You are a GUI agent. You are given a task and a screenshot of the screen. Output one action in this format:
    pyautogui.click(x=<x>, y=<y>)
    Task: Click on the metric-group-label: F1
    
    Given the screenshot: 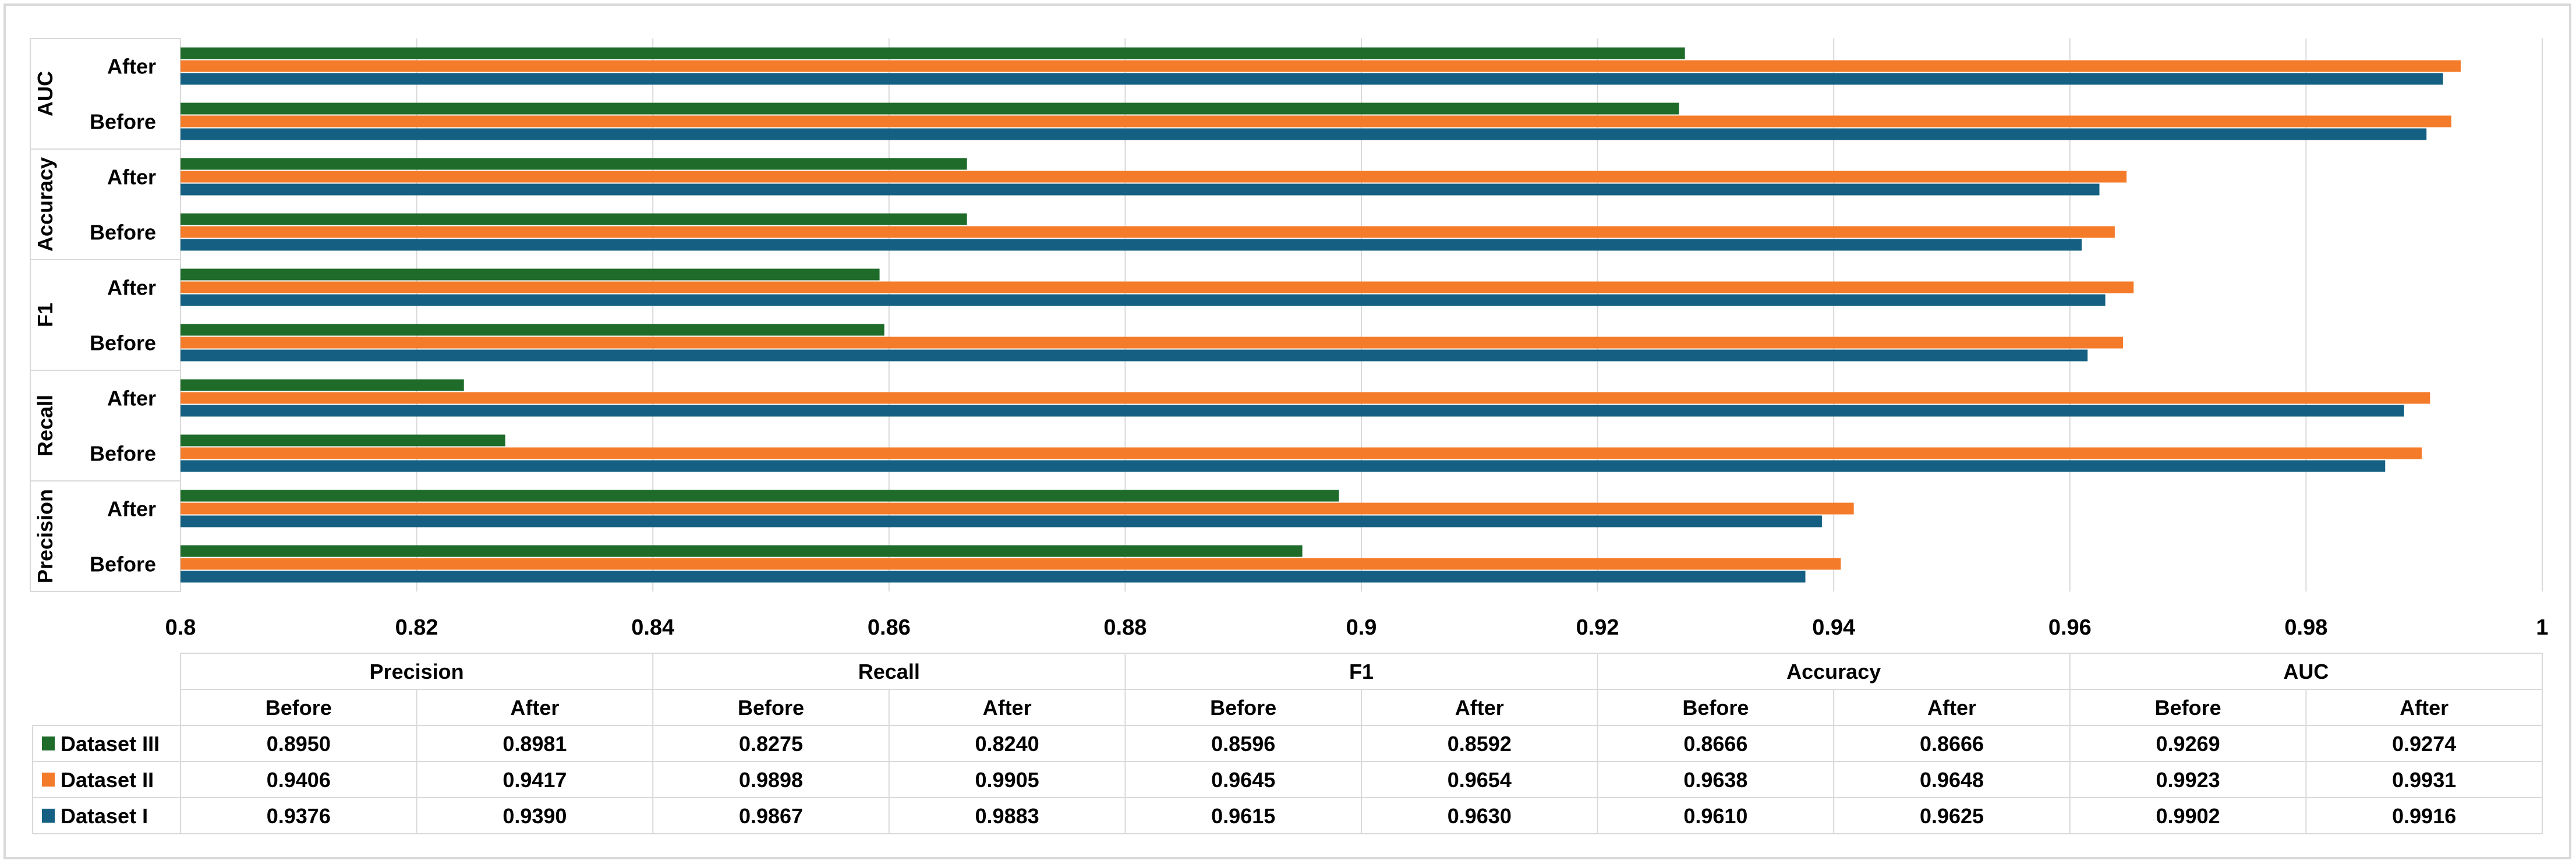 What is the action you would take?
    pyautogui.click(x=45, y=315)
    